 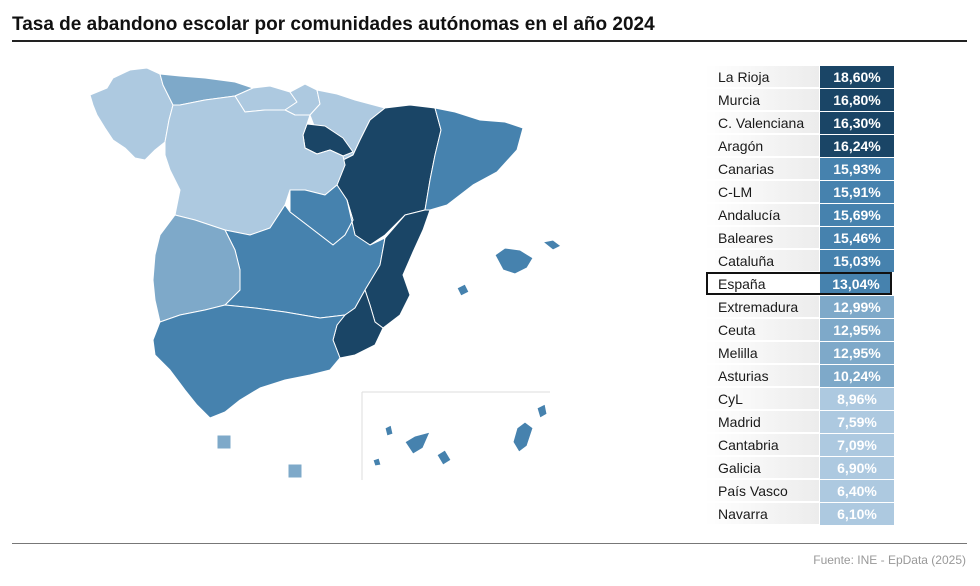 I want to click on region-baleares, so click(x=509, y=268).